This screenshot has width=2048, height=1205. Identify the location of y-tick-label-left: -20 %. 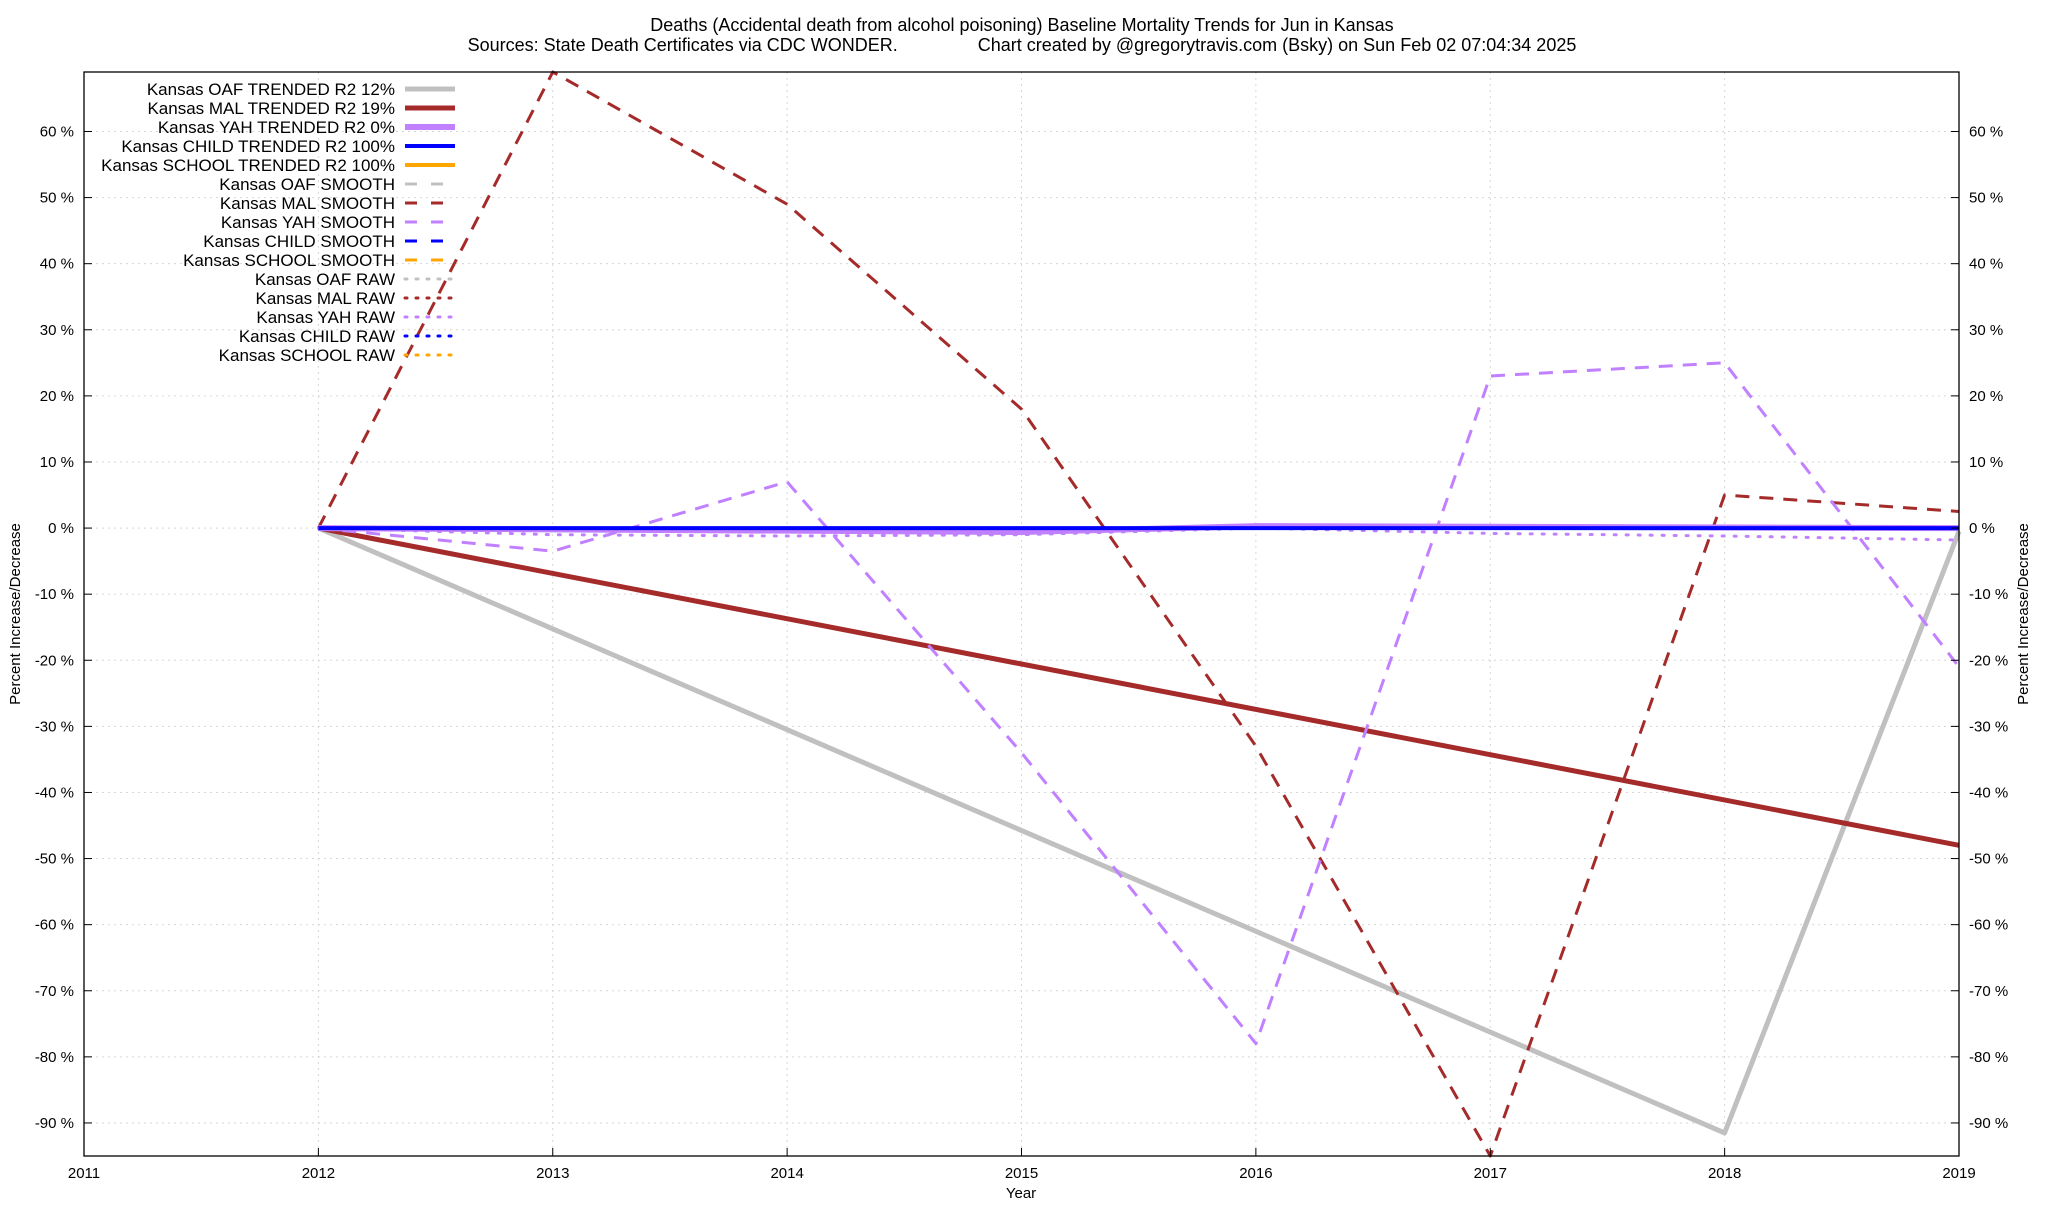
(54, 660).